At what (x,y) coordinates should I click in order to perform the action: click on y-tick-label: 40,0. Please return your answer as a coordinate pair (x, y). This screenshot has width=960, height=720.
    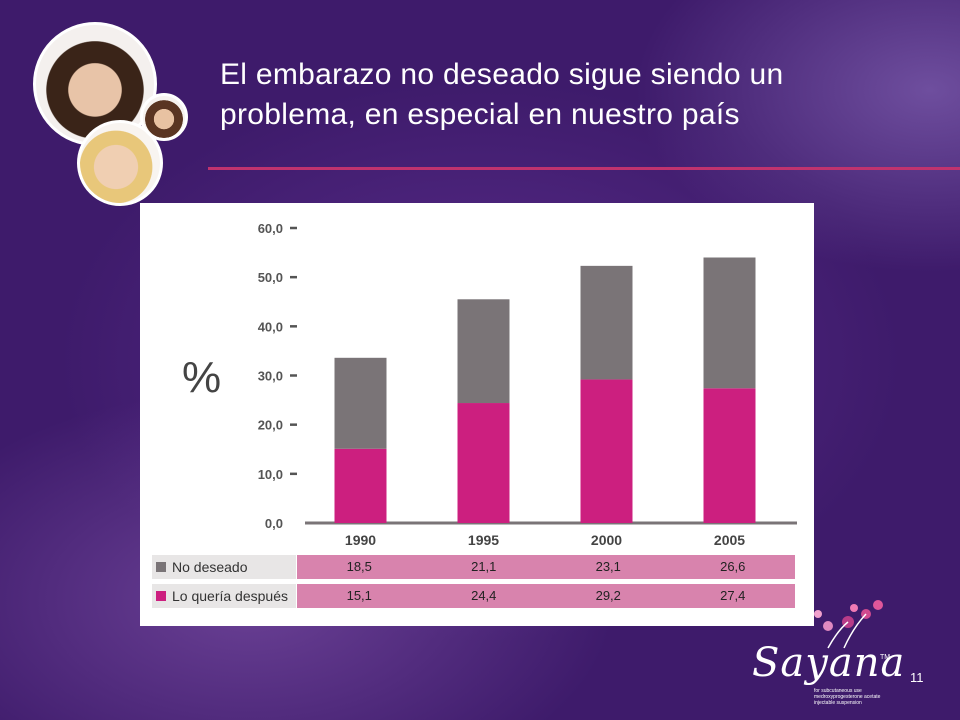
    Looking at the image, I should click on (270, 326).